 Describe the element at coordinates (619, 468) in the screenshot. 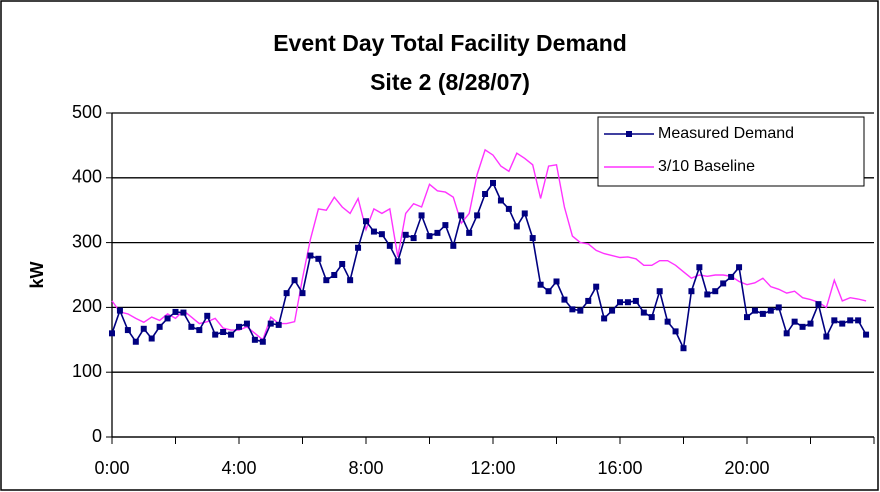

I see `x-tick-label: 16:00` at that location.